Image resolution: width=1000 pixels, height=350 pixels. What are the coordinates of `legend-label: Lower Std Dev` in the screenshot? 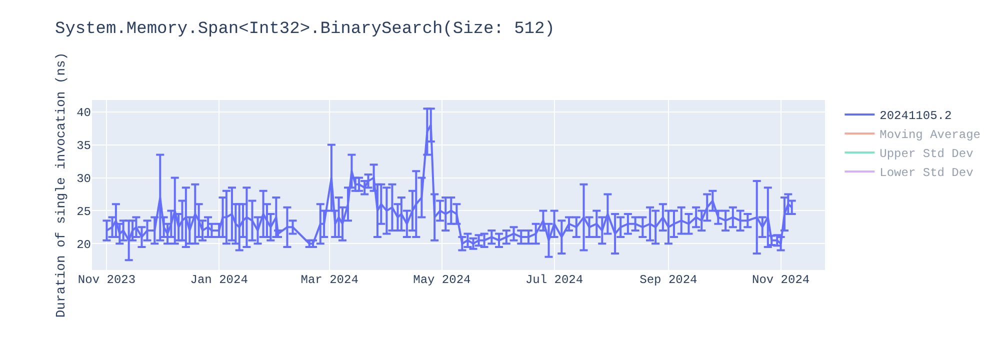 It's located at (927, 173).